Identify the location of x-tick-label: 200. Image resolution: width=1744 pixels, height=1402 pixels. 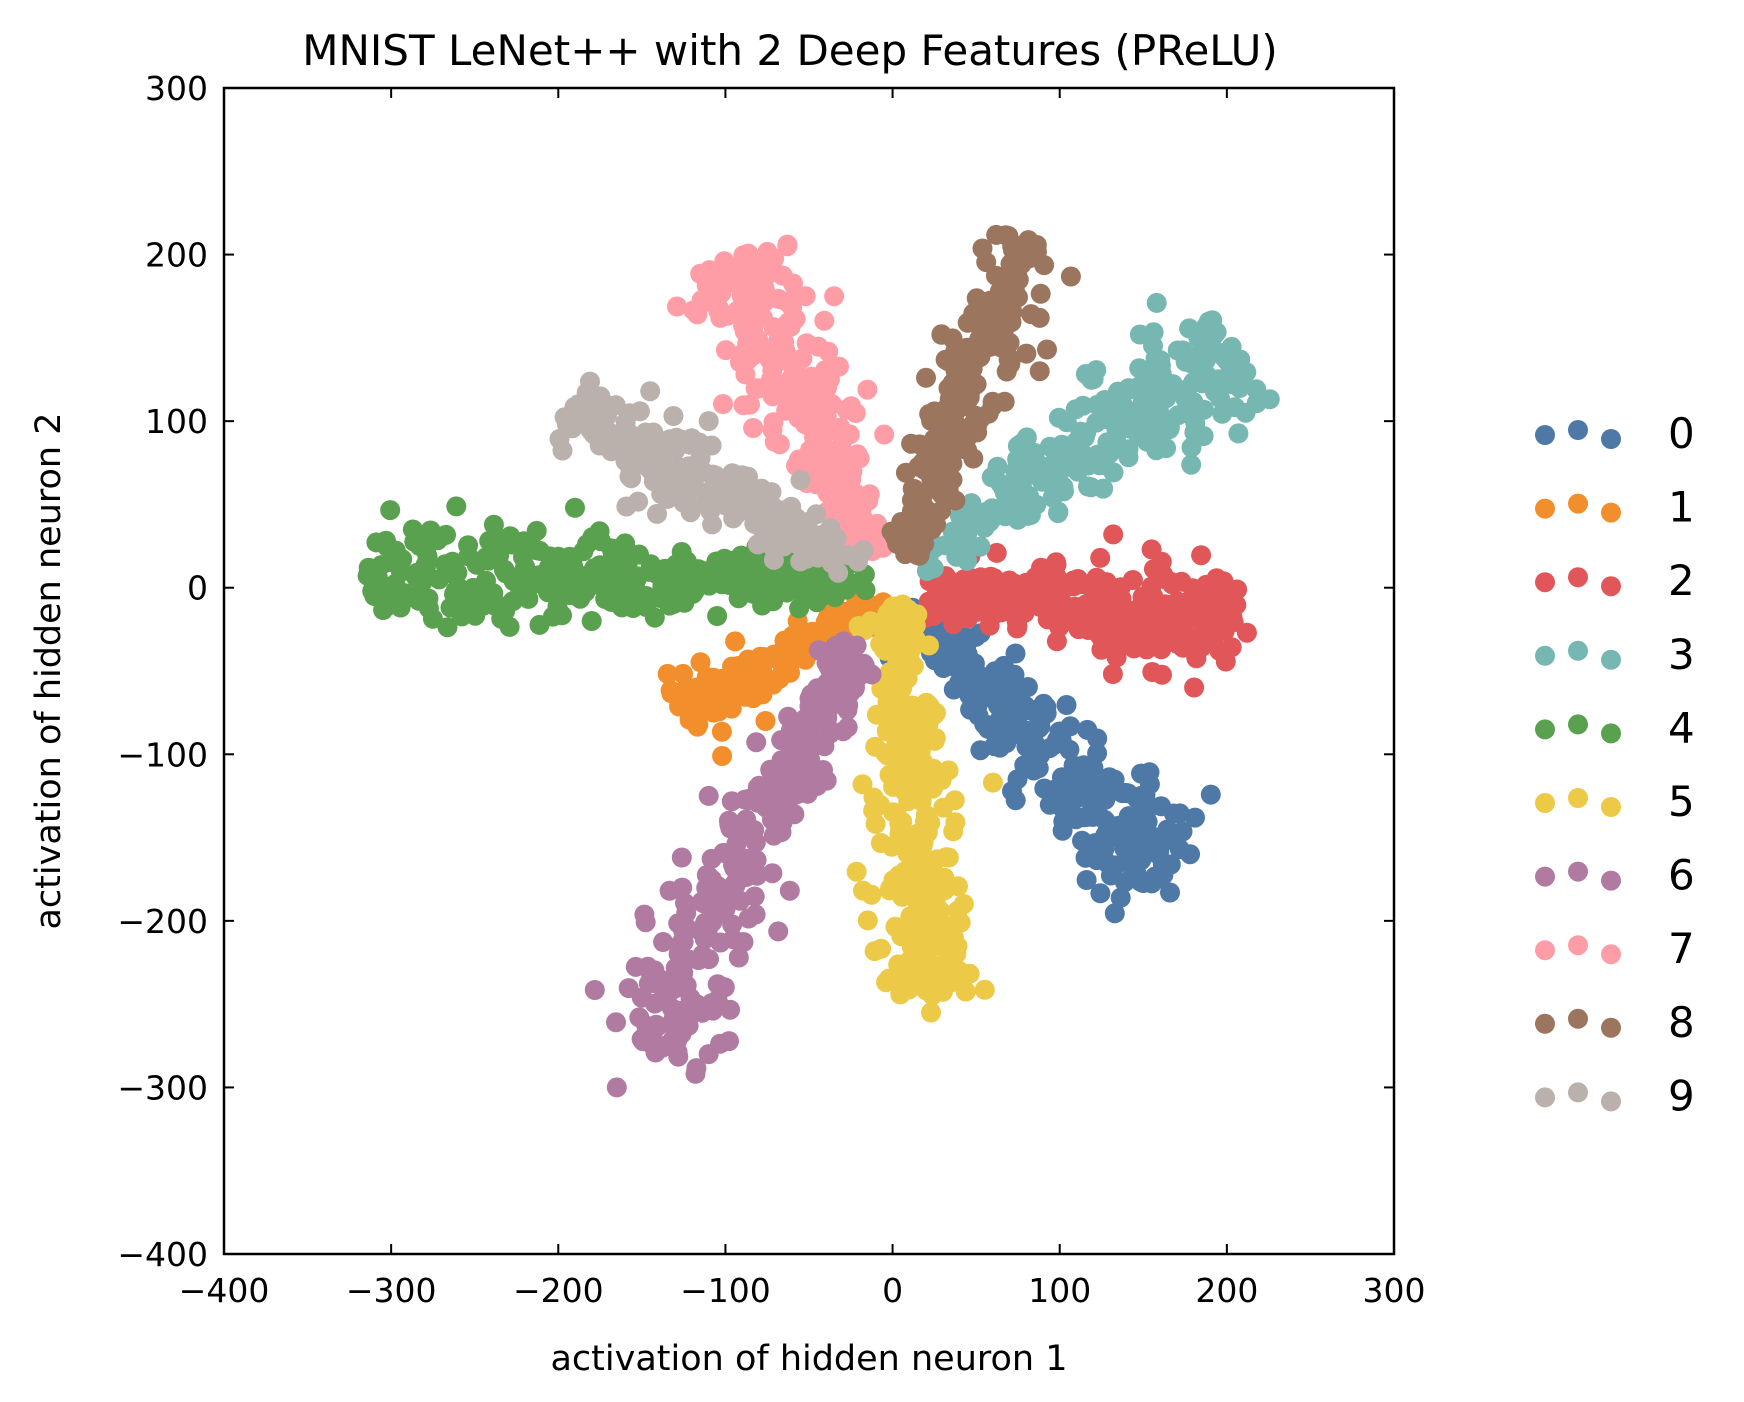
(1226, 1290).